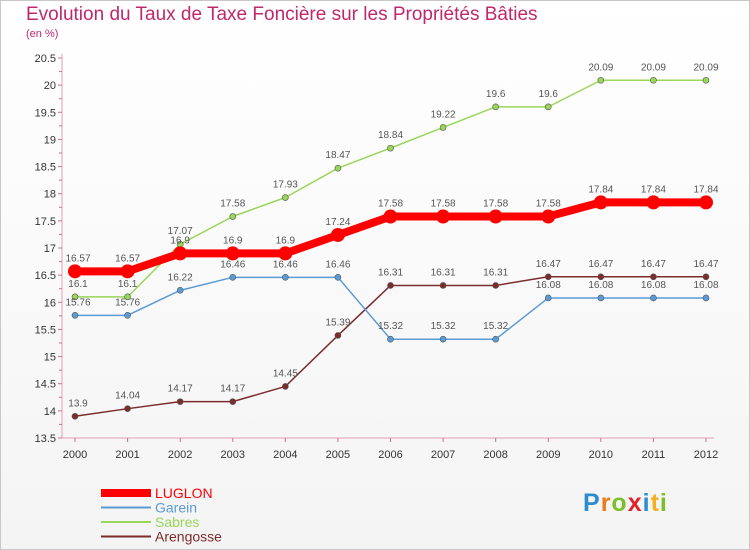 Image resolution: width=750 pixels, height=550 pixels. What do you see at coordinates (232, 264) in the screenshot?
I see `data-label: 16.46` at bounding box center [232, 264].